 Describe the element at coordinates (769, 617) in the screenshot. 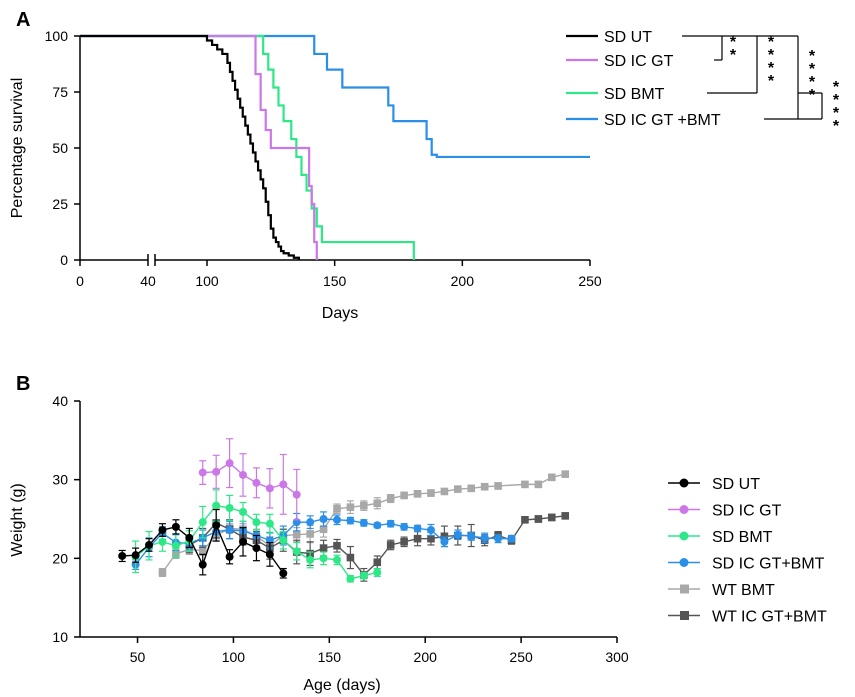

I see `legend-label-wt-ic-gt-bmt: WT IC GT+BMT` at that location.